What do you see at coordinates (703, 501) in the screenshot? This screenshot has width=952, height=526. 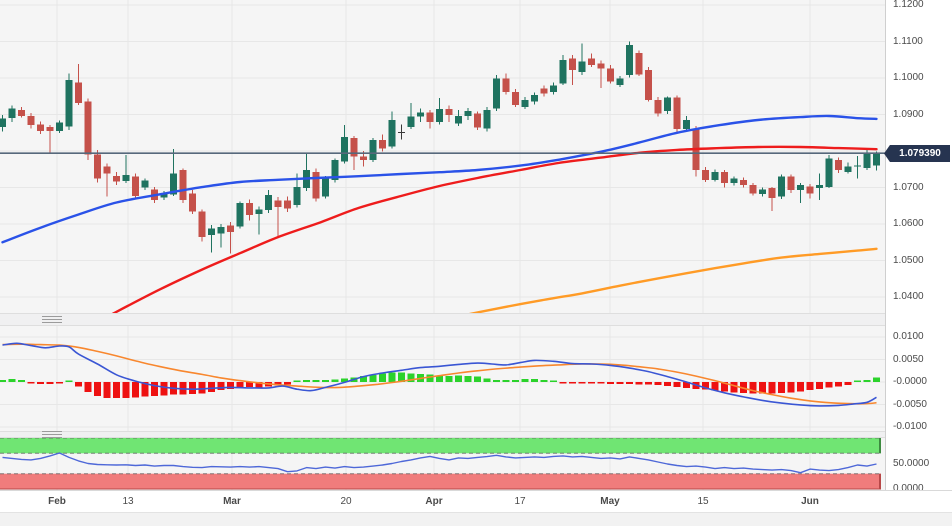 I see `time-tick-label: 15` at bounding box center [703, 501].